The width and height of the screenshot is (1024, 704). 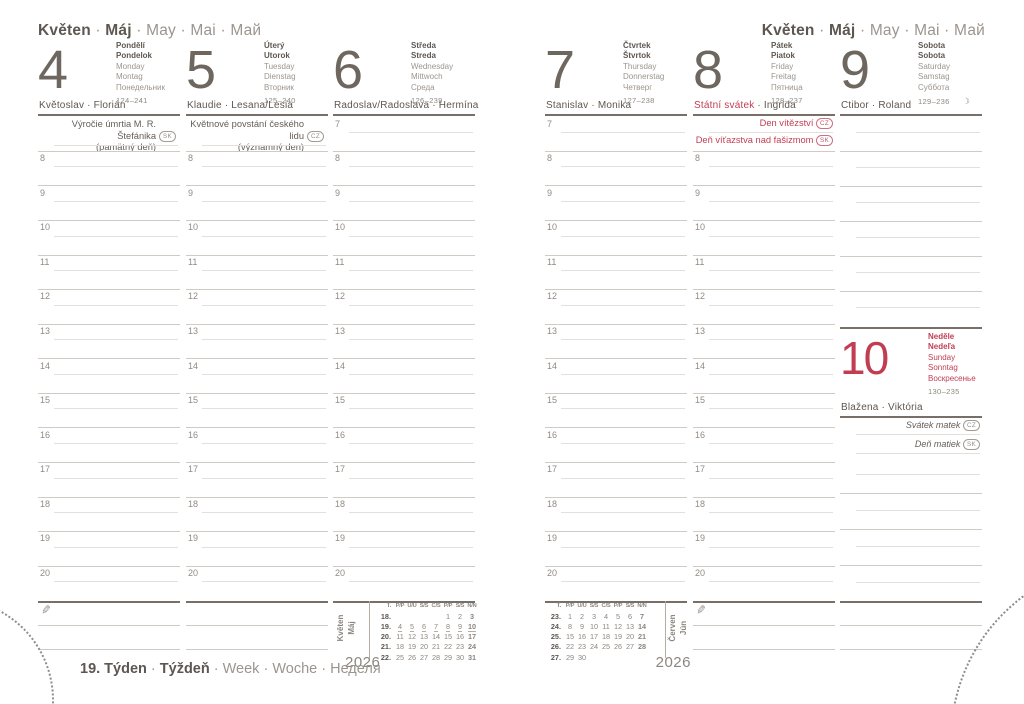 I want to click on month-name: May, so click(x=161, y=30).